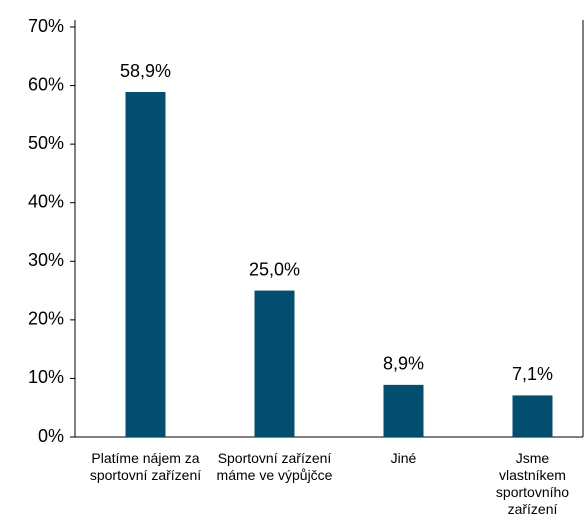 This screenshot has width=585, height=529. Describe the element at coordinates (51, 436) in the screenshot. I see `y-tick-label: 0%` at that location.